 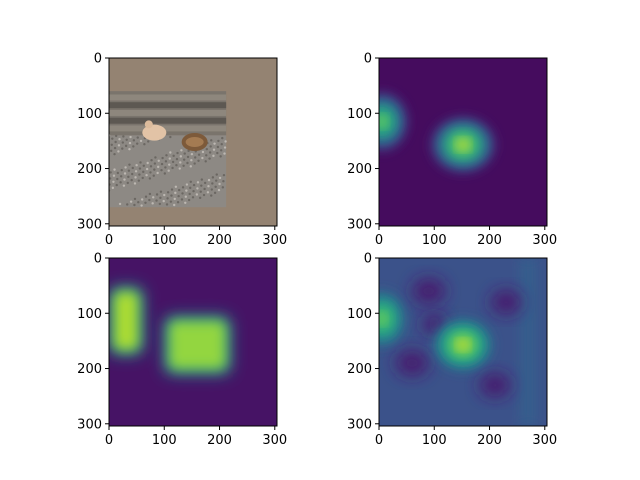 I want to click on plot-area-top-right, so click(x=463, y=142).